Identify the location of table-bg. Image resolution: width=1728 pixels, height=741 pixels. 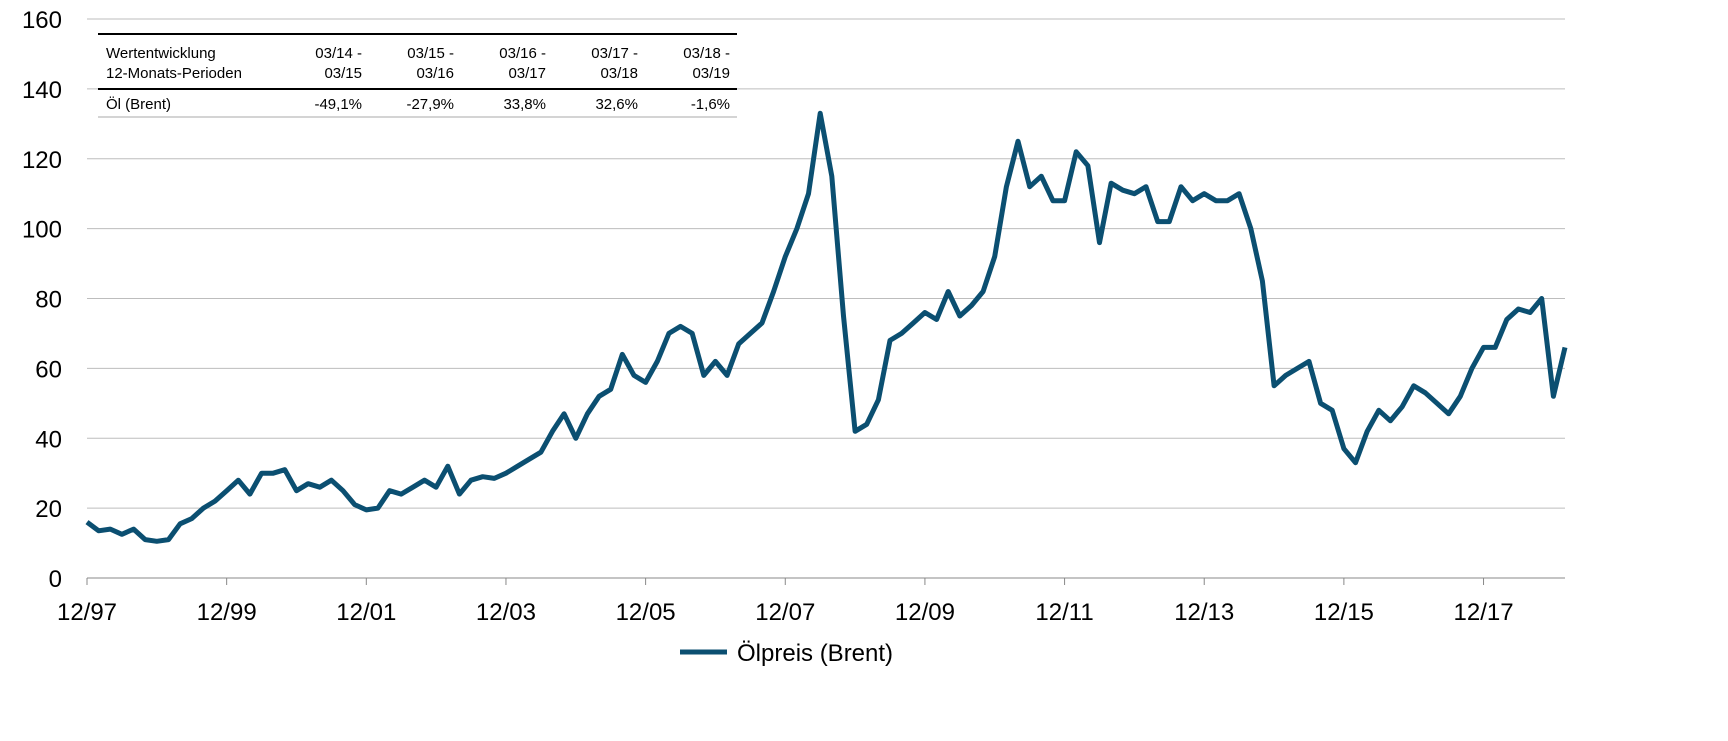
(417, 75).